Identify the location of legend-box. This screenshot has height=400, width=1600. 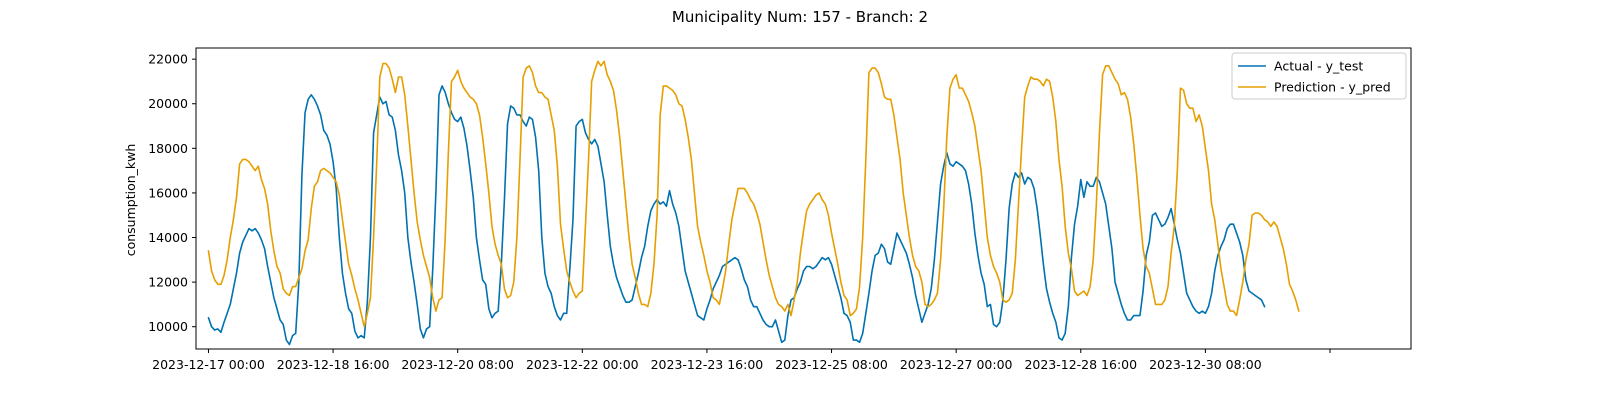
(1319, 76).